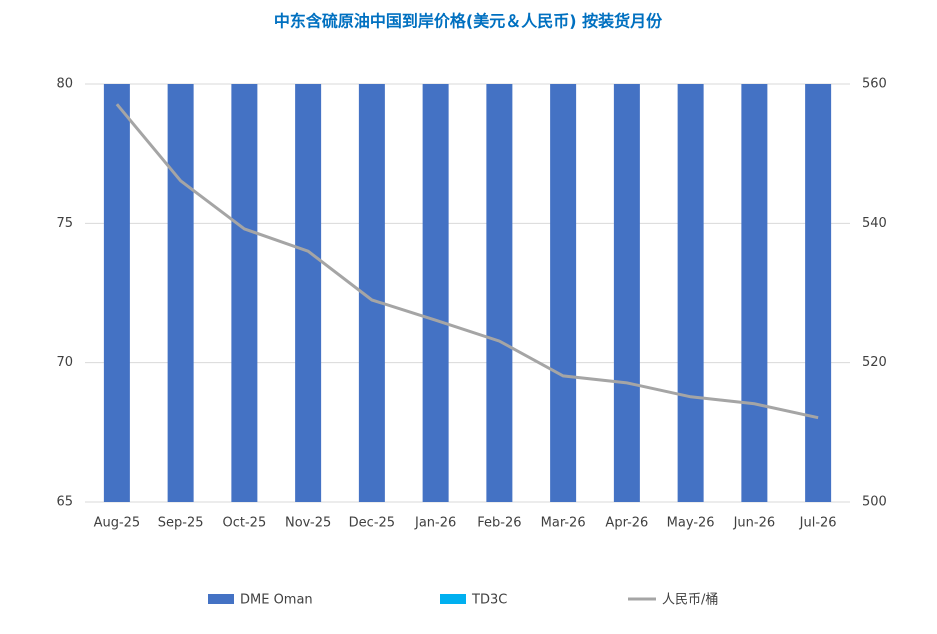 The image size is (937, 634). Describe the element at coordinates (818, 523) in the screenshot. I see `x-tick-label: Jul-26` at that location.